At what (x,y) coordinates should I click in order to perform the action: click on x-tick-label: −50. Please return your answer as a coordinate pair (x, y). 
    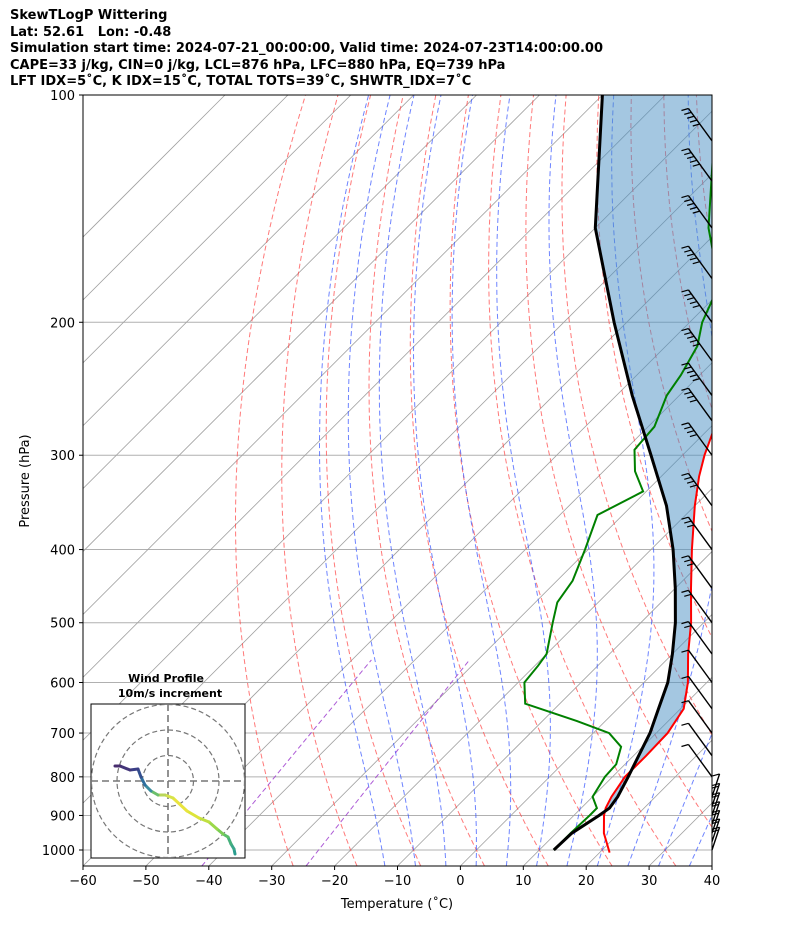
    Looking at the image, I should click on (145, 881).